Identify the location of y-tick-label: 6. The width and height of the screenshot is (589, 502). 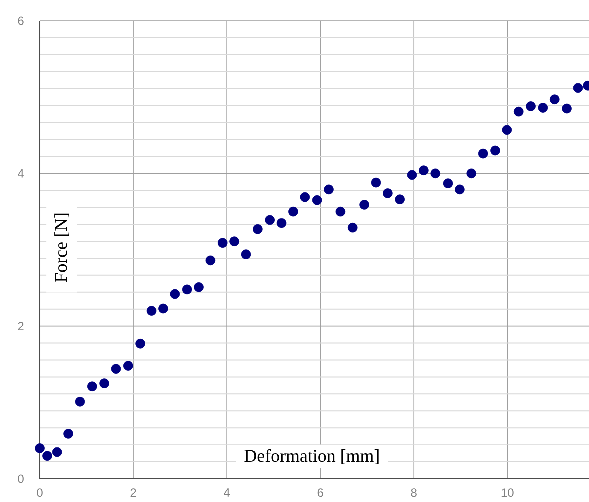
(21, 21).